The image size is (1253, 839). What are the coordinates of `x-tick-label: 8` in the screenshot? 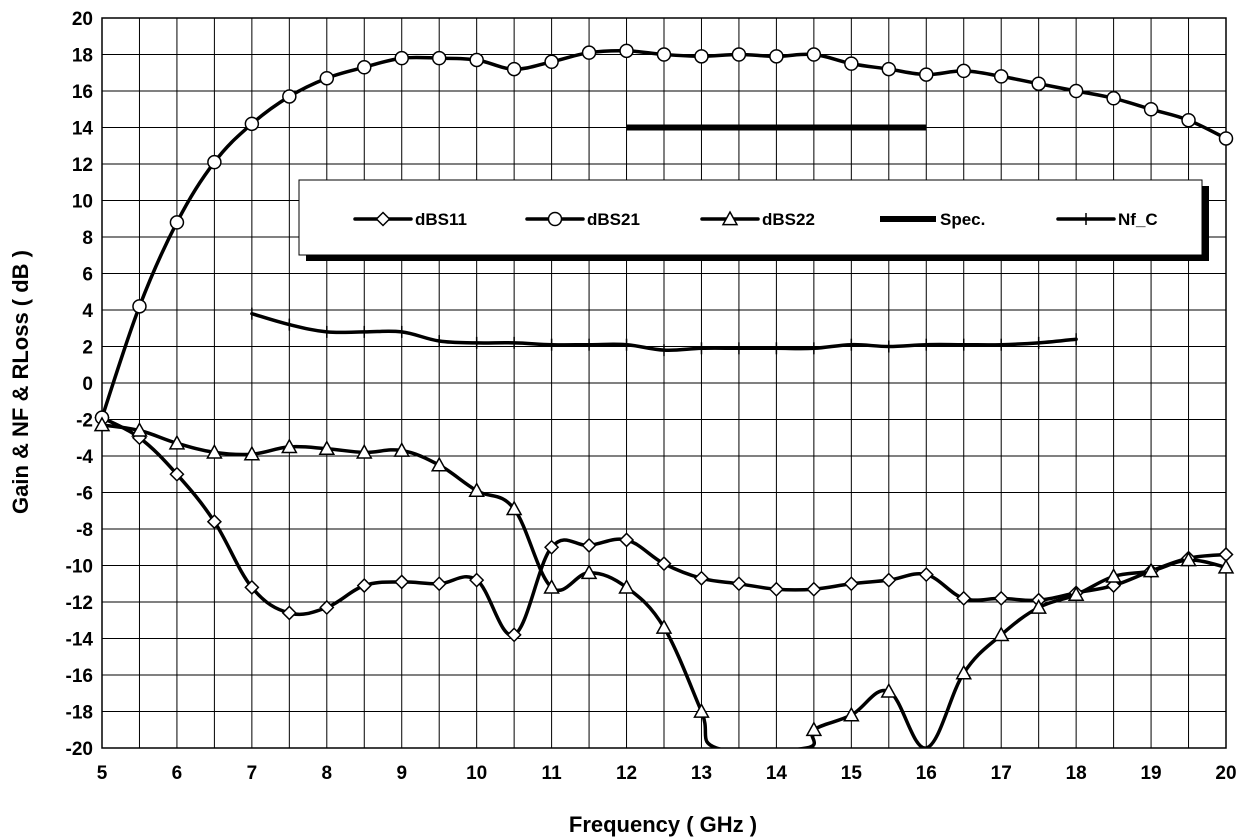 It's located at (327, 773).